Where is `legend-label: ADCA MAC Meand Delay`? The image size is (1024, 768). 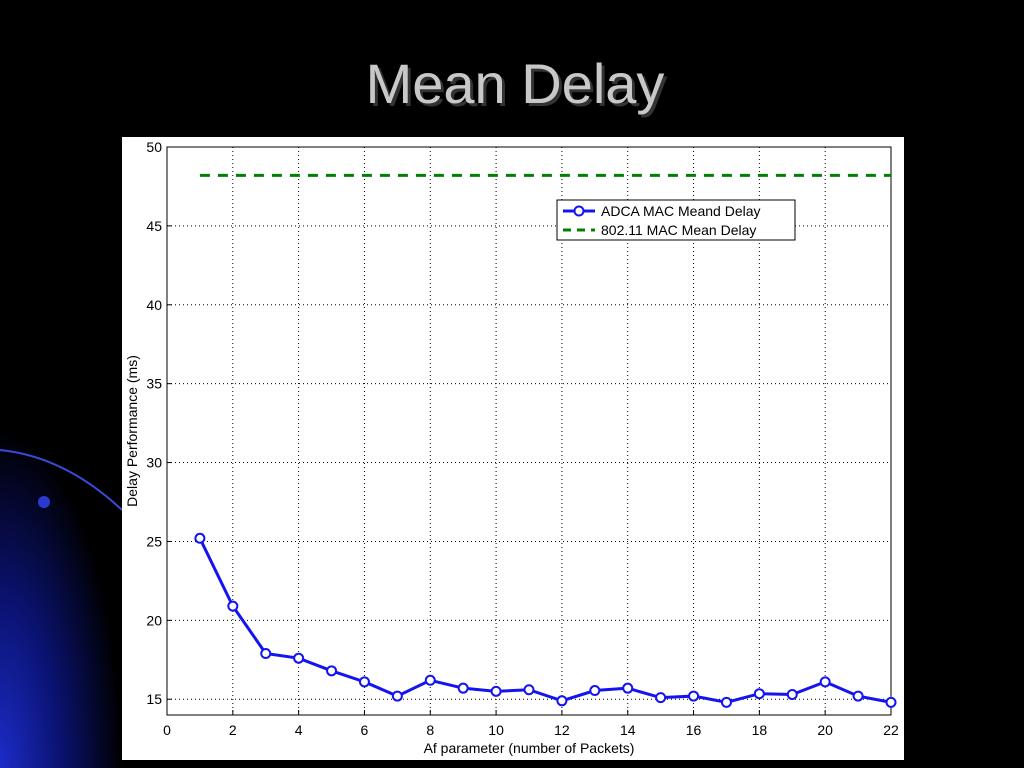
legend-label: ADCA MAC Meand Delay is located at coordinates (681, 211).